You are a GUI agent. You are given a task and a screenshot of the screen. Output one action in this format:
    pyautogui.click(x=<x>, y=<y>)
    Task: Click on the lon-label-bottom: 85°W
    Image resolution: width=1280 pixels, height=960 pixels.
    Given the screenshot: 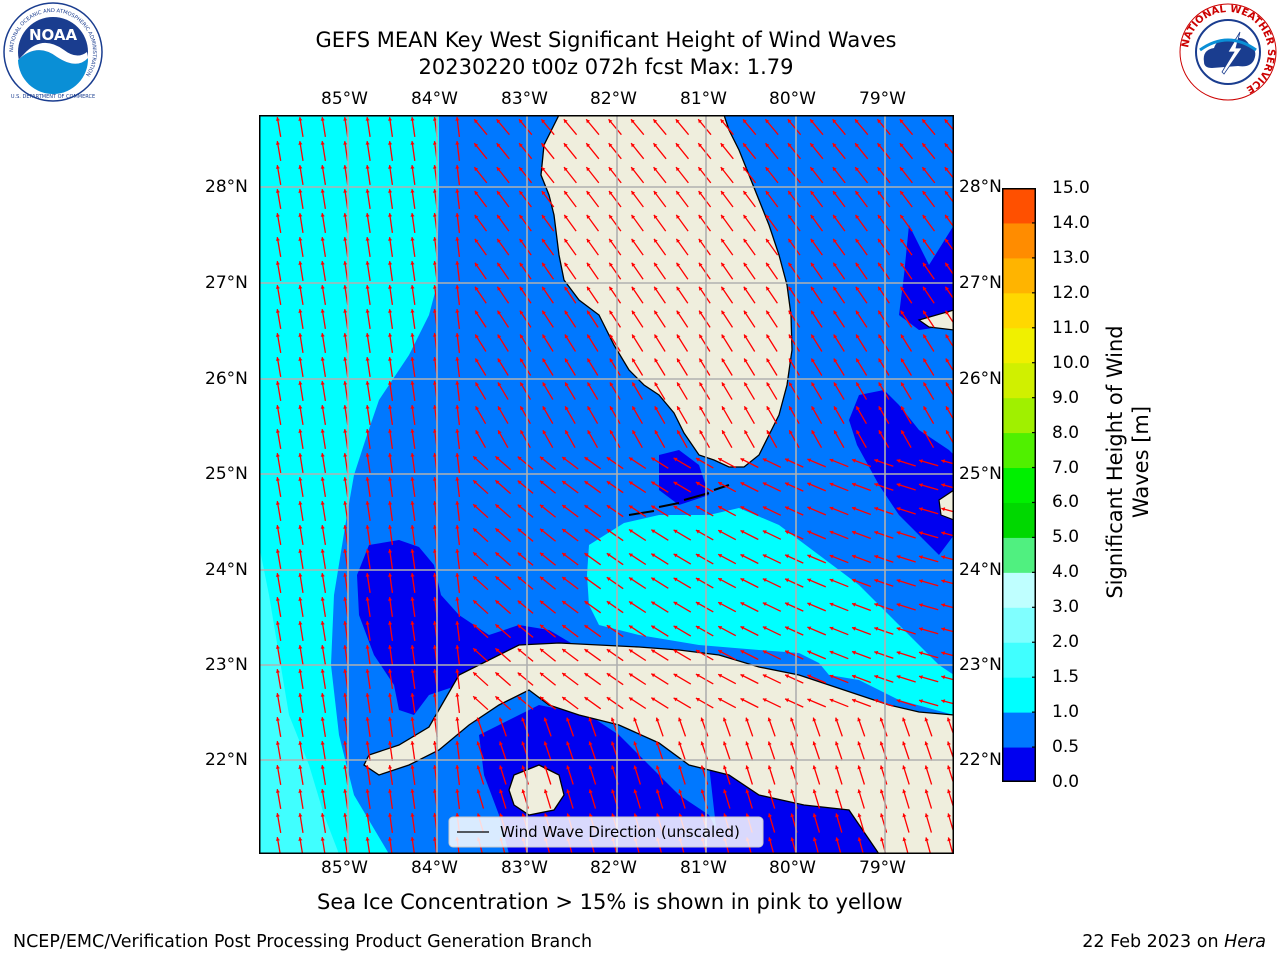 What is the action you would take?
    pyautogui.click(x=344, y=868)
    